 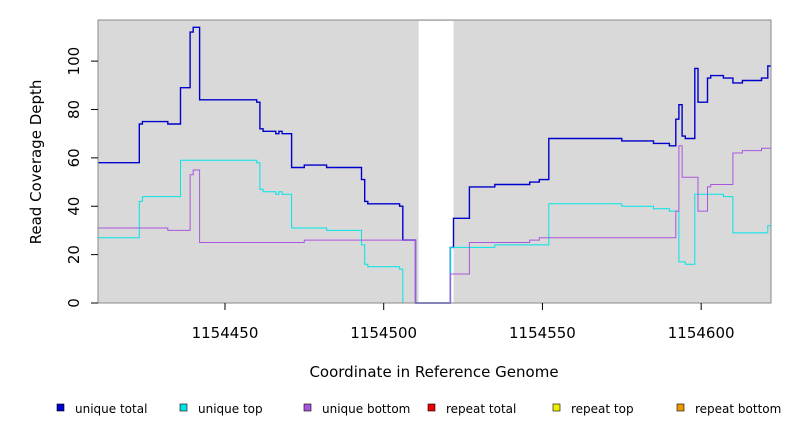 I want to click on x-axis: 1154450 1154500 1154550 1154600, so click(x=463, y=322).